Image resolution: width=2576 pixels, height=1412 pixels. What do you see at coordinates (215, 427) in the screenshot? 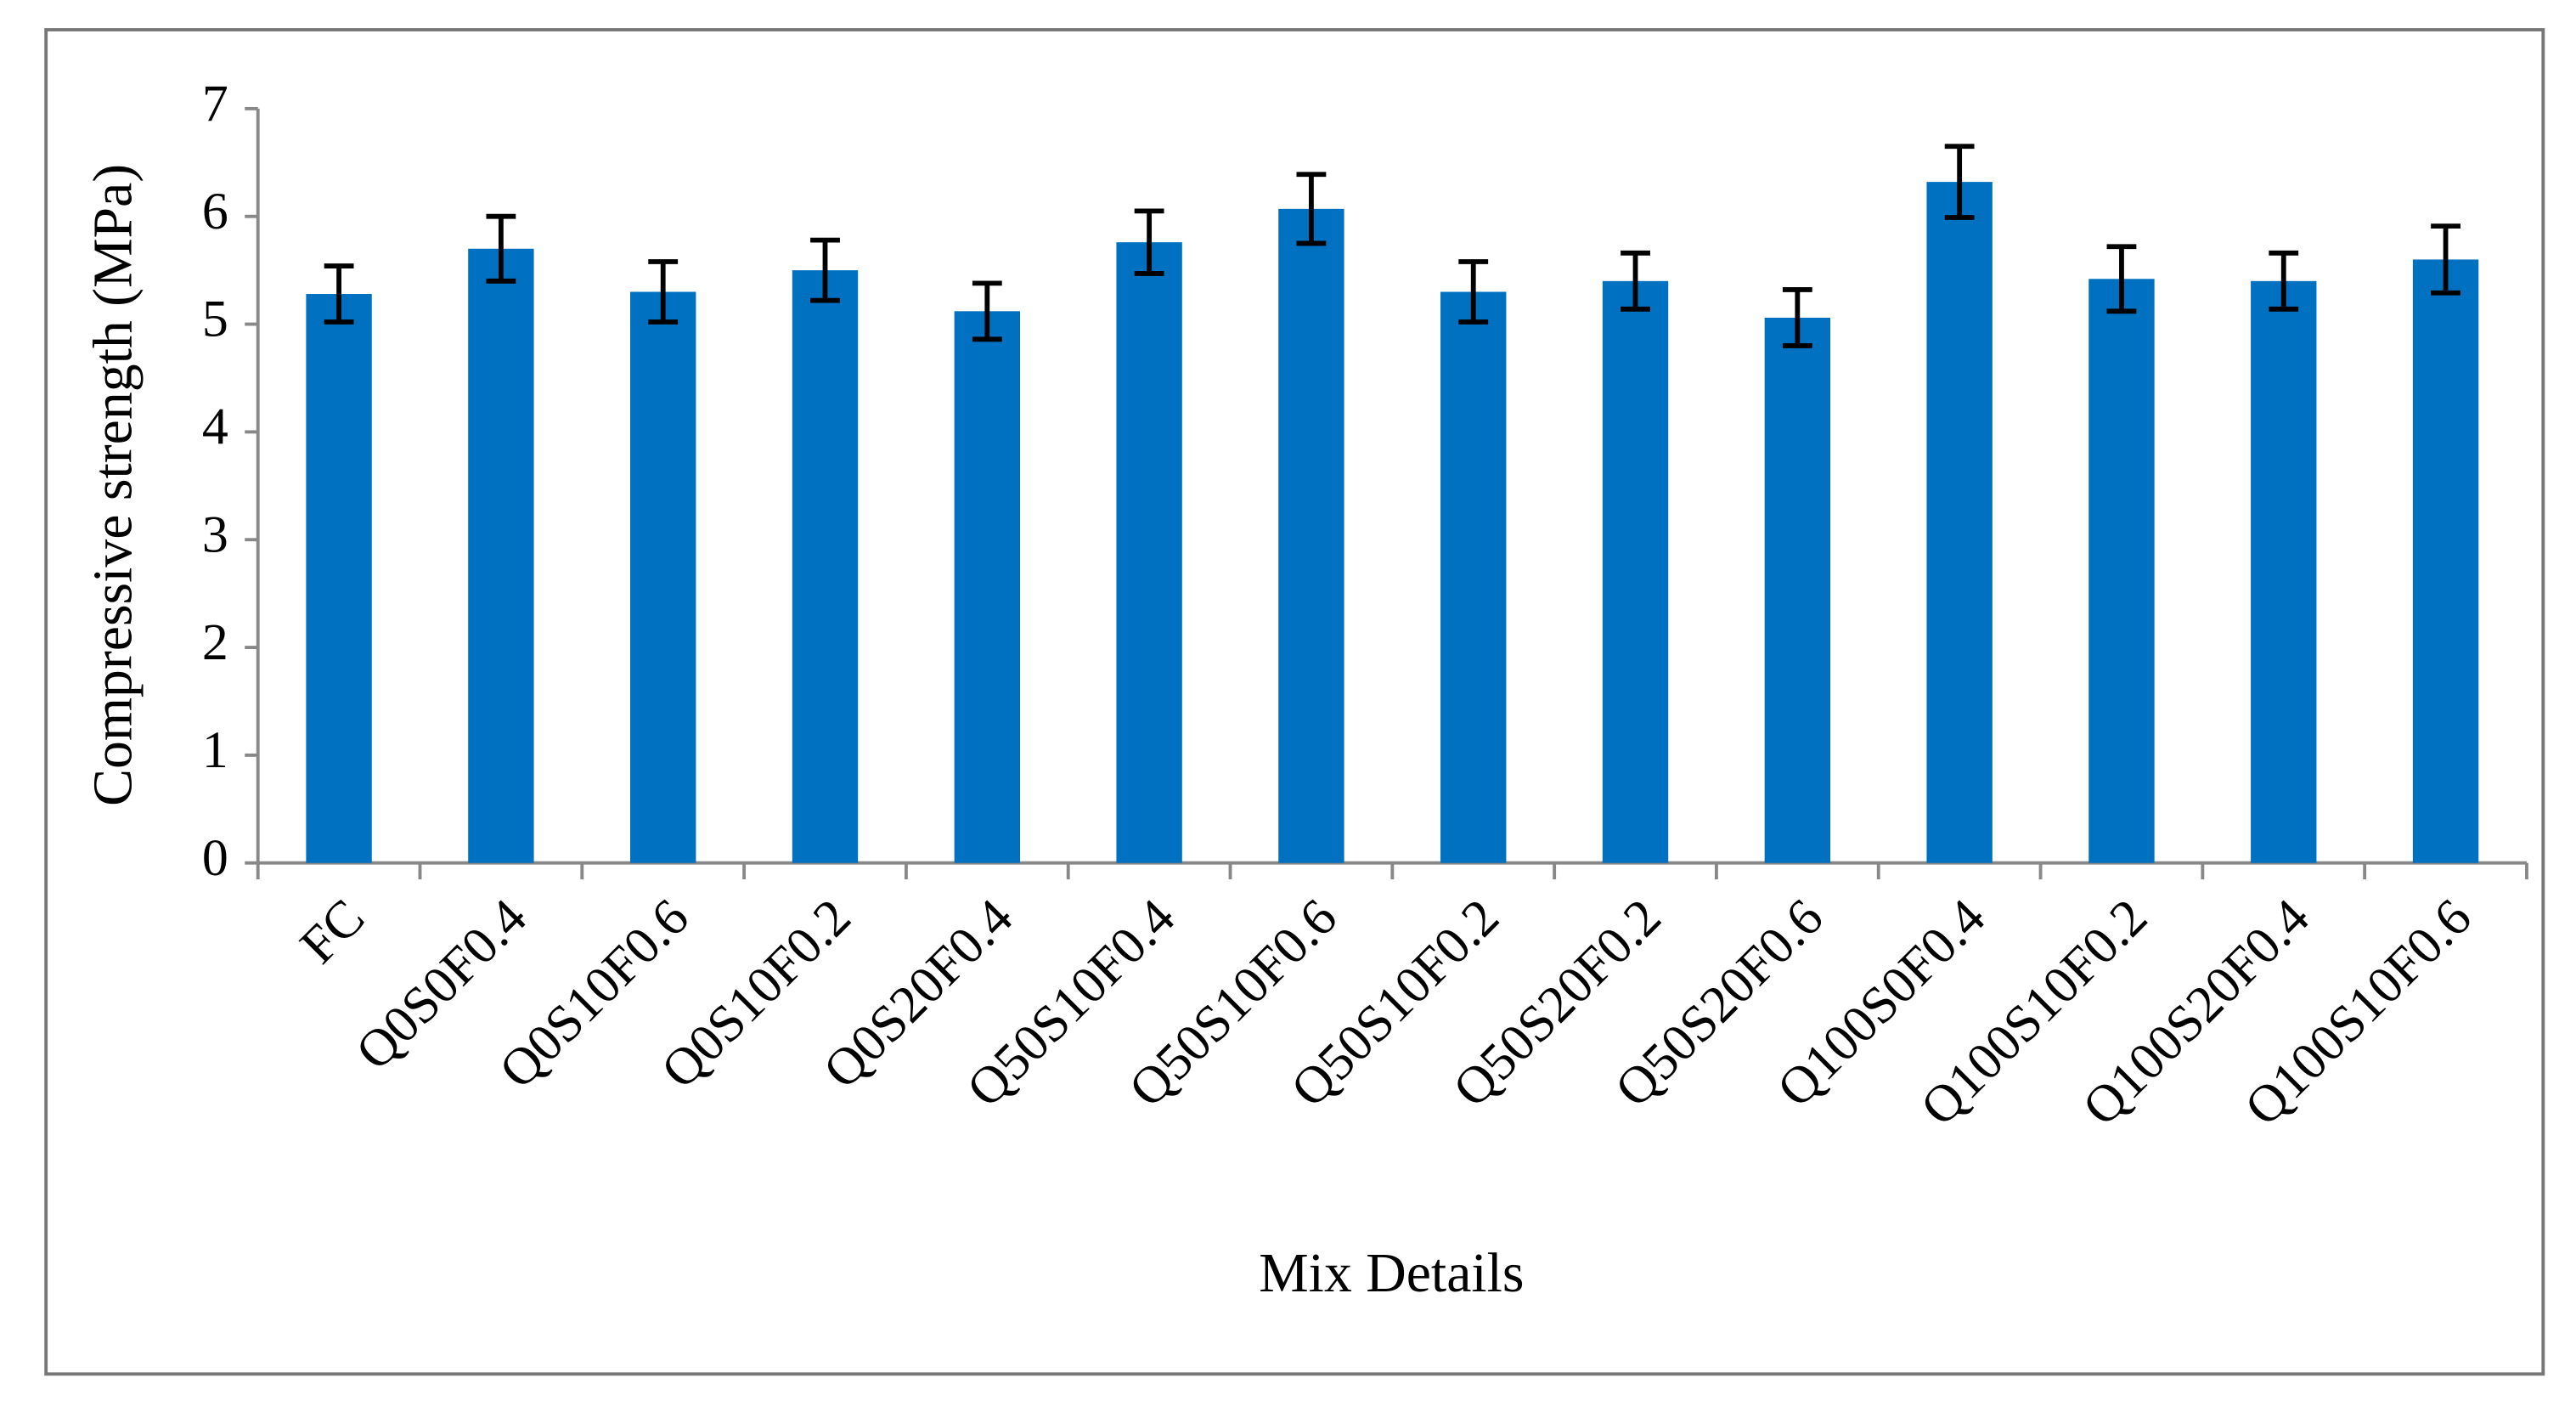
I see `y-tick-label: 4` at bounding box center [215, 427].